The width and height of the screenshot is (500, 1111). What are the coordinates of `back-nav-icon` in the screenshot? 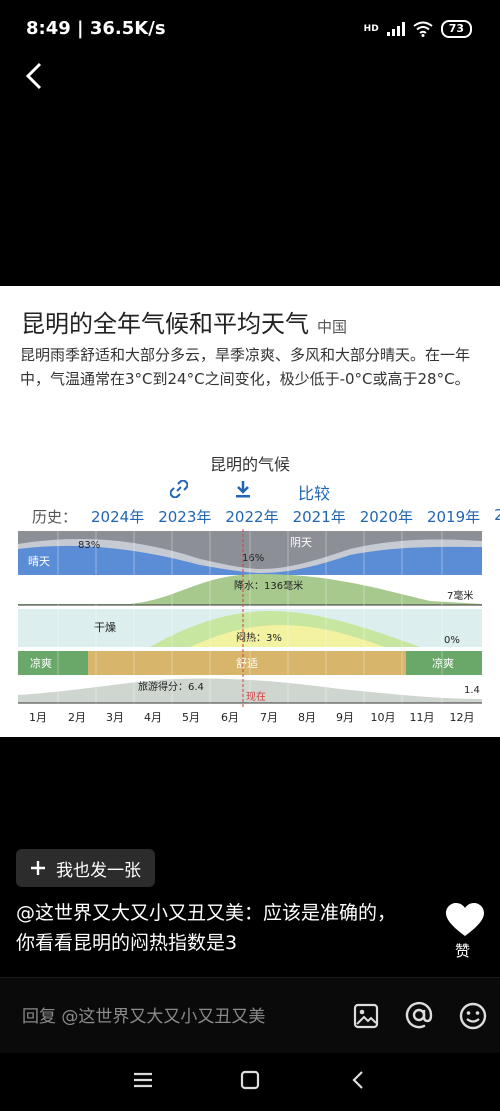 It's located at (358, 1080).